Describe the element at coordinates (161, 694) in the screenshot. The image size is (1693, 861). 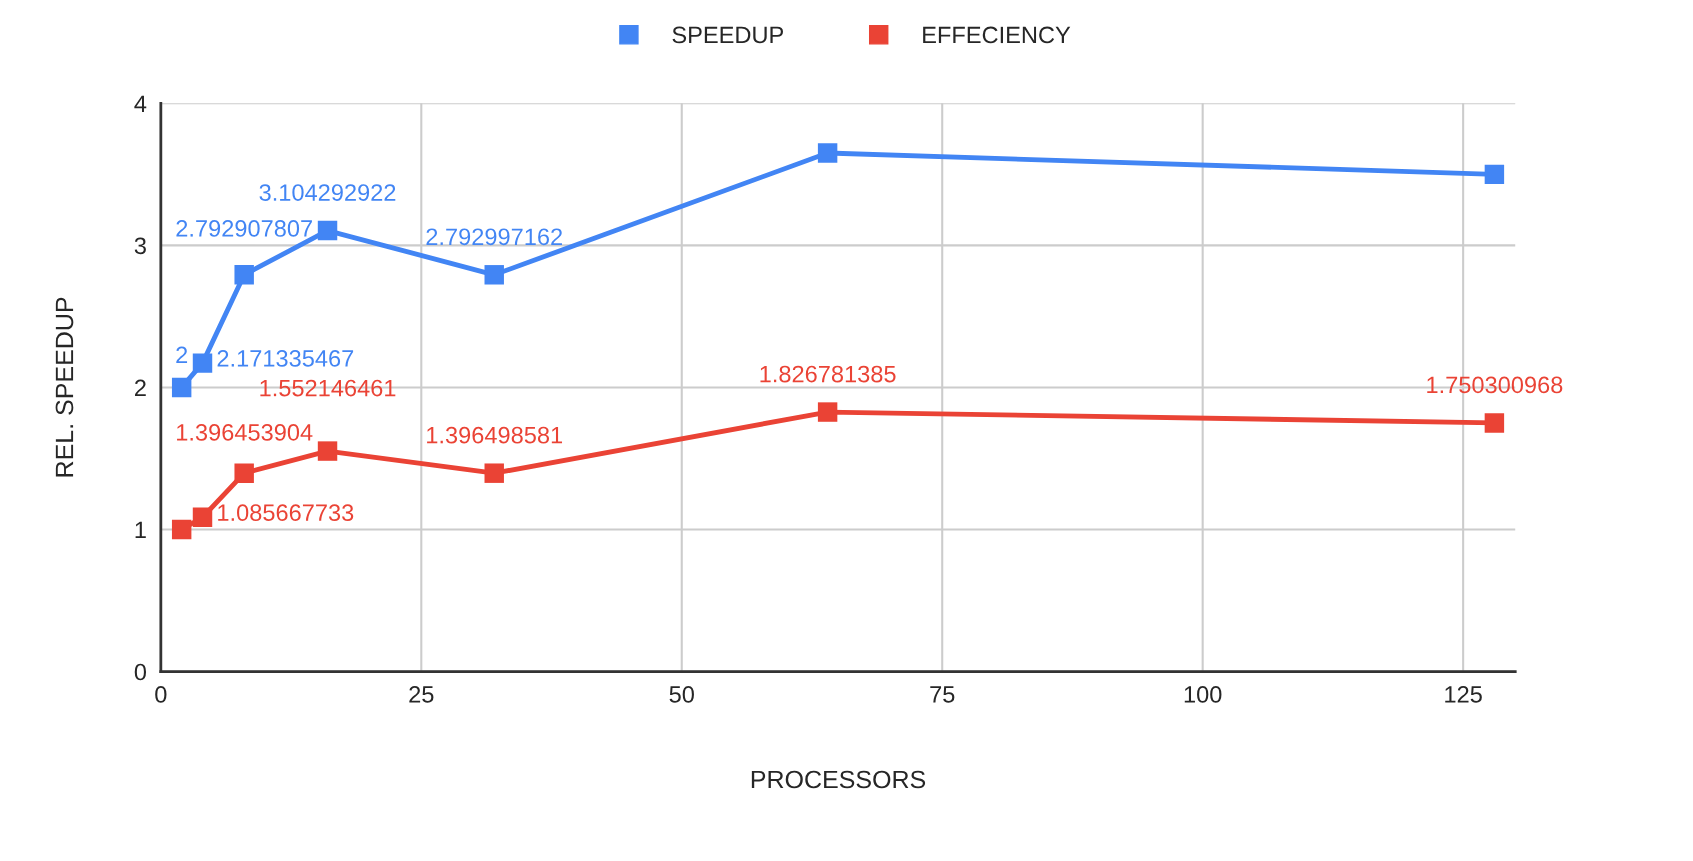
I see `x-tick-label: 0` at that location.